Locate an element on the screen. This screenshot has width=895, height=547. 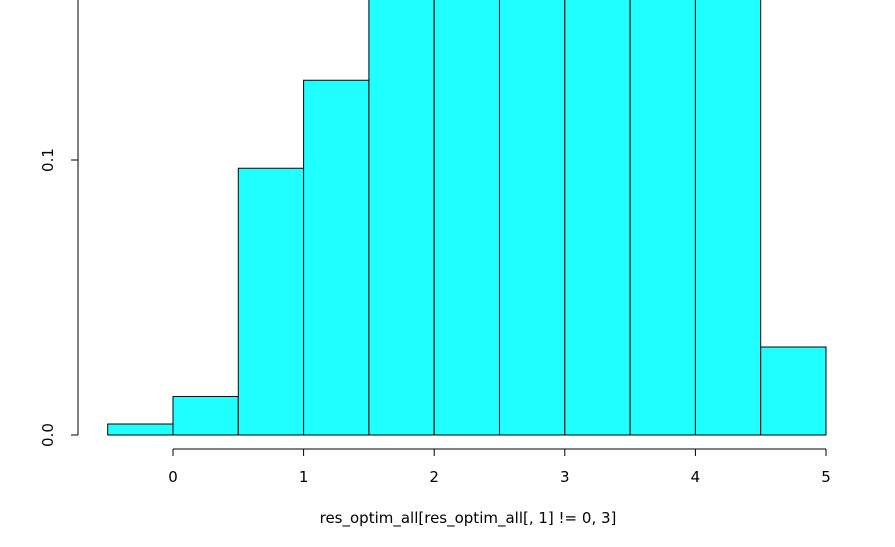
x-axis: 0 1 2 3 4 5 is located at coordinates (499, 467).